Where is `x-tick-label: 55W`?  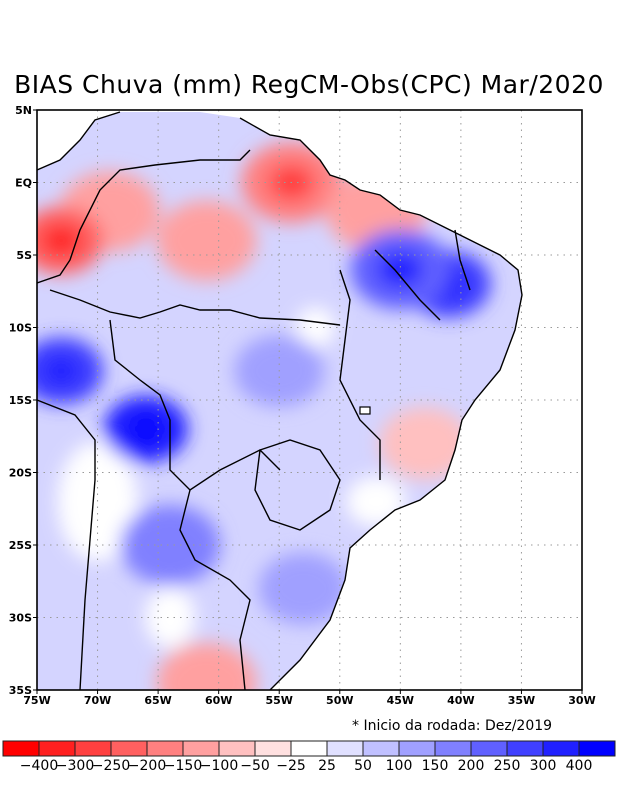
x-tick-label: 55W is located at coordinates (278, 700).